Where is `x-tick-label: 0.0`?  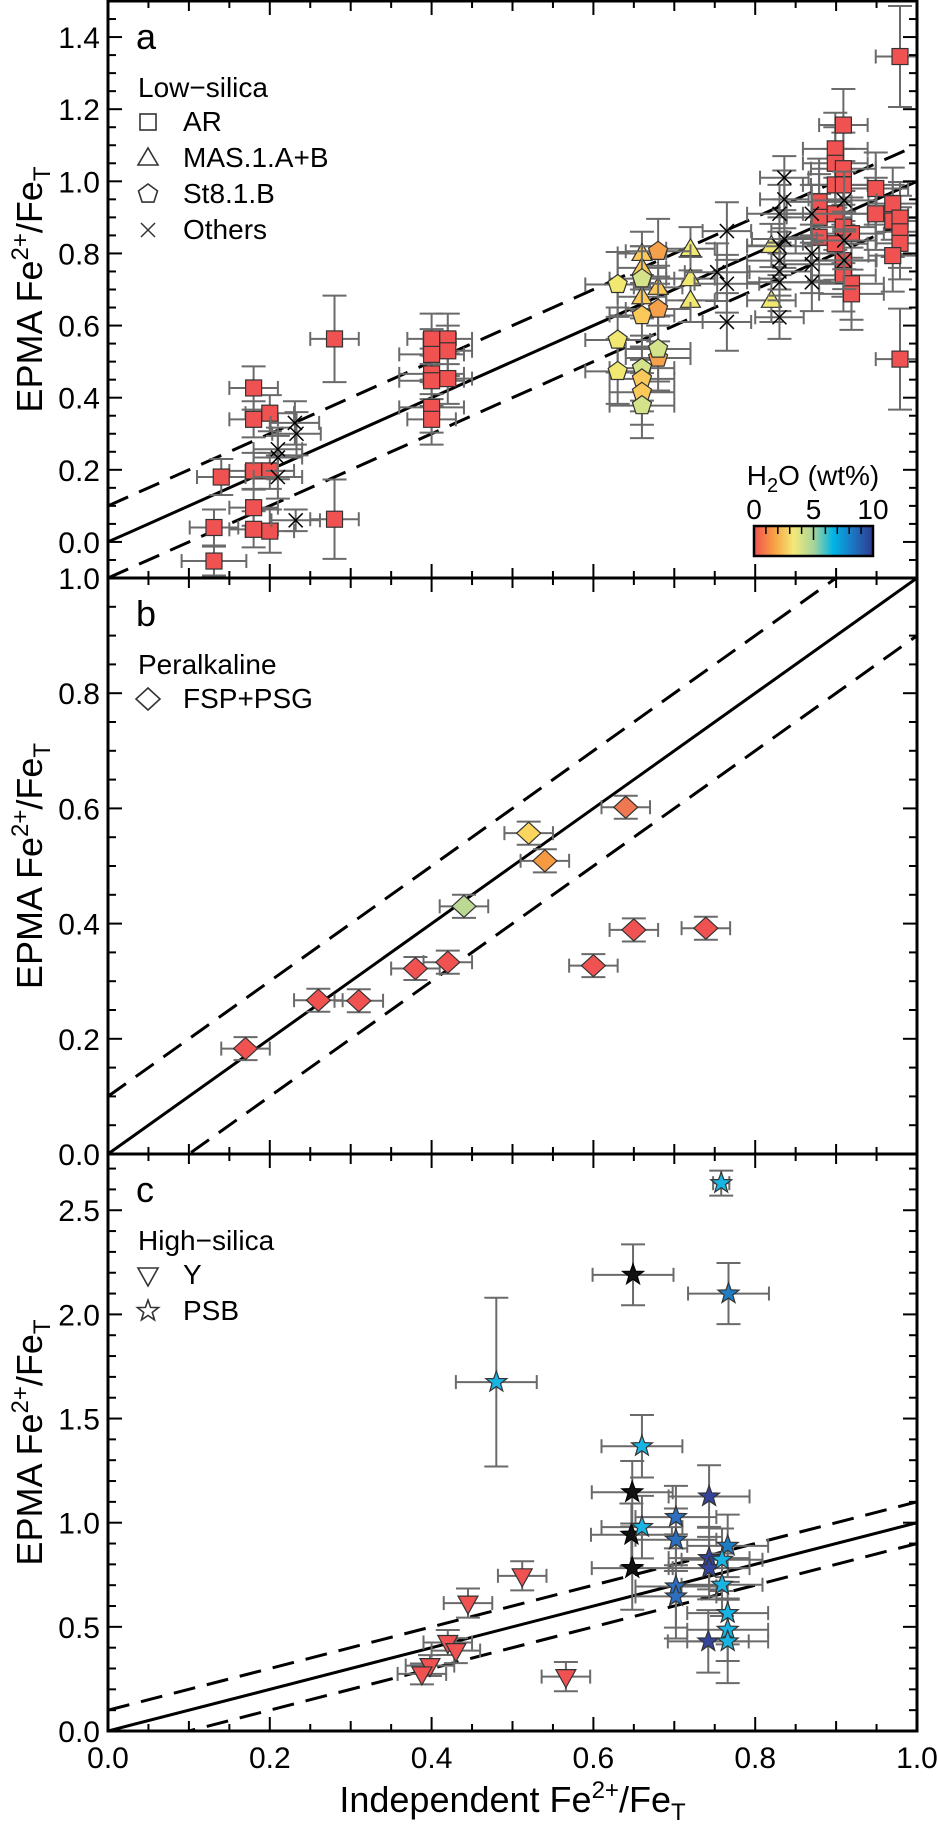
x-tick-label: 0.0 is located at coordinates (108, 1758).